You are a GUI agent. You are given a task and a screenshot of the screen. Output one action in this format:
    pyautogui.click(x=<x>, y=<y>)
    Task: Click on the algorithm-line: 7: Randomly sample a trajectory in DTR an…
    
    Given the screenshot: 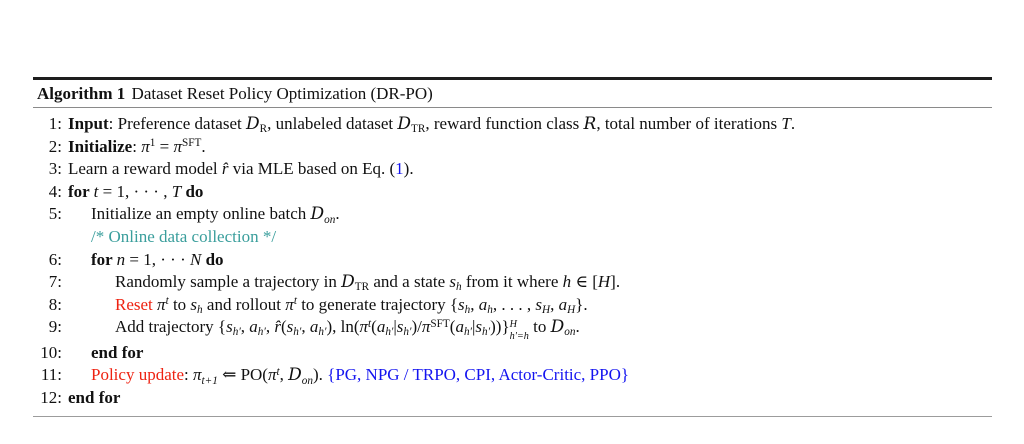 What is the action you would take?
    pyautogui.click(x=512, y=282)
    